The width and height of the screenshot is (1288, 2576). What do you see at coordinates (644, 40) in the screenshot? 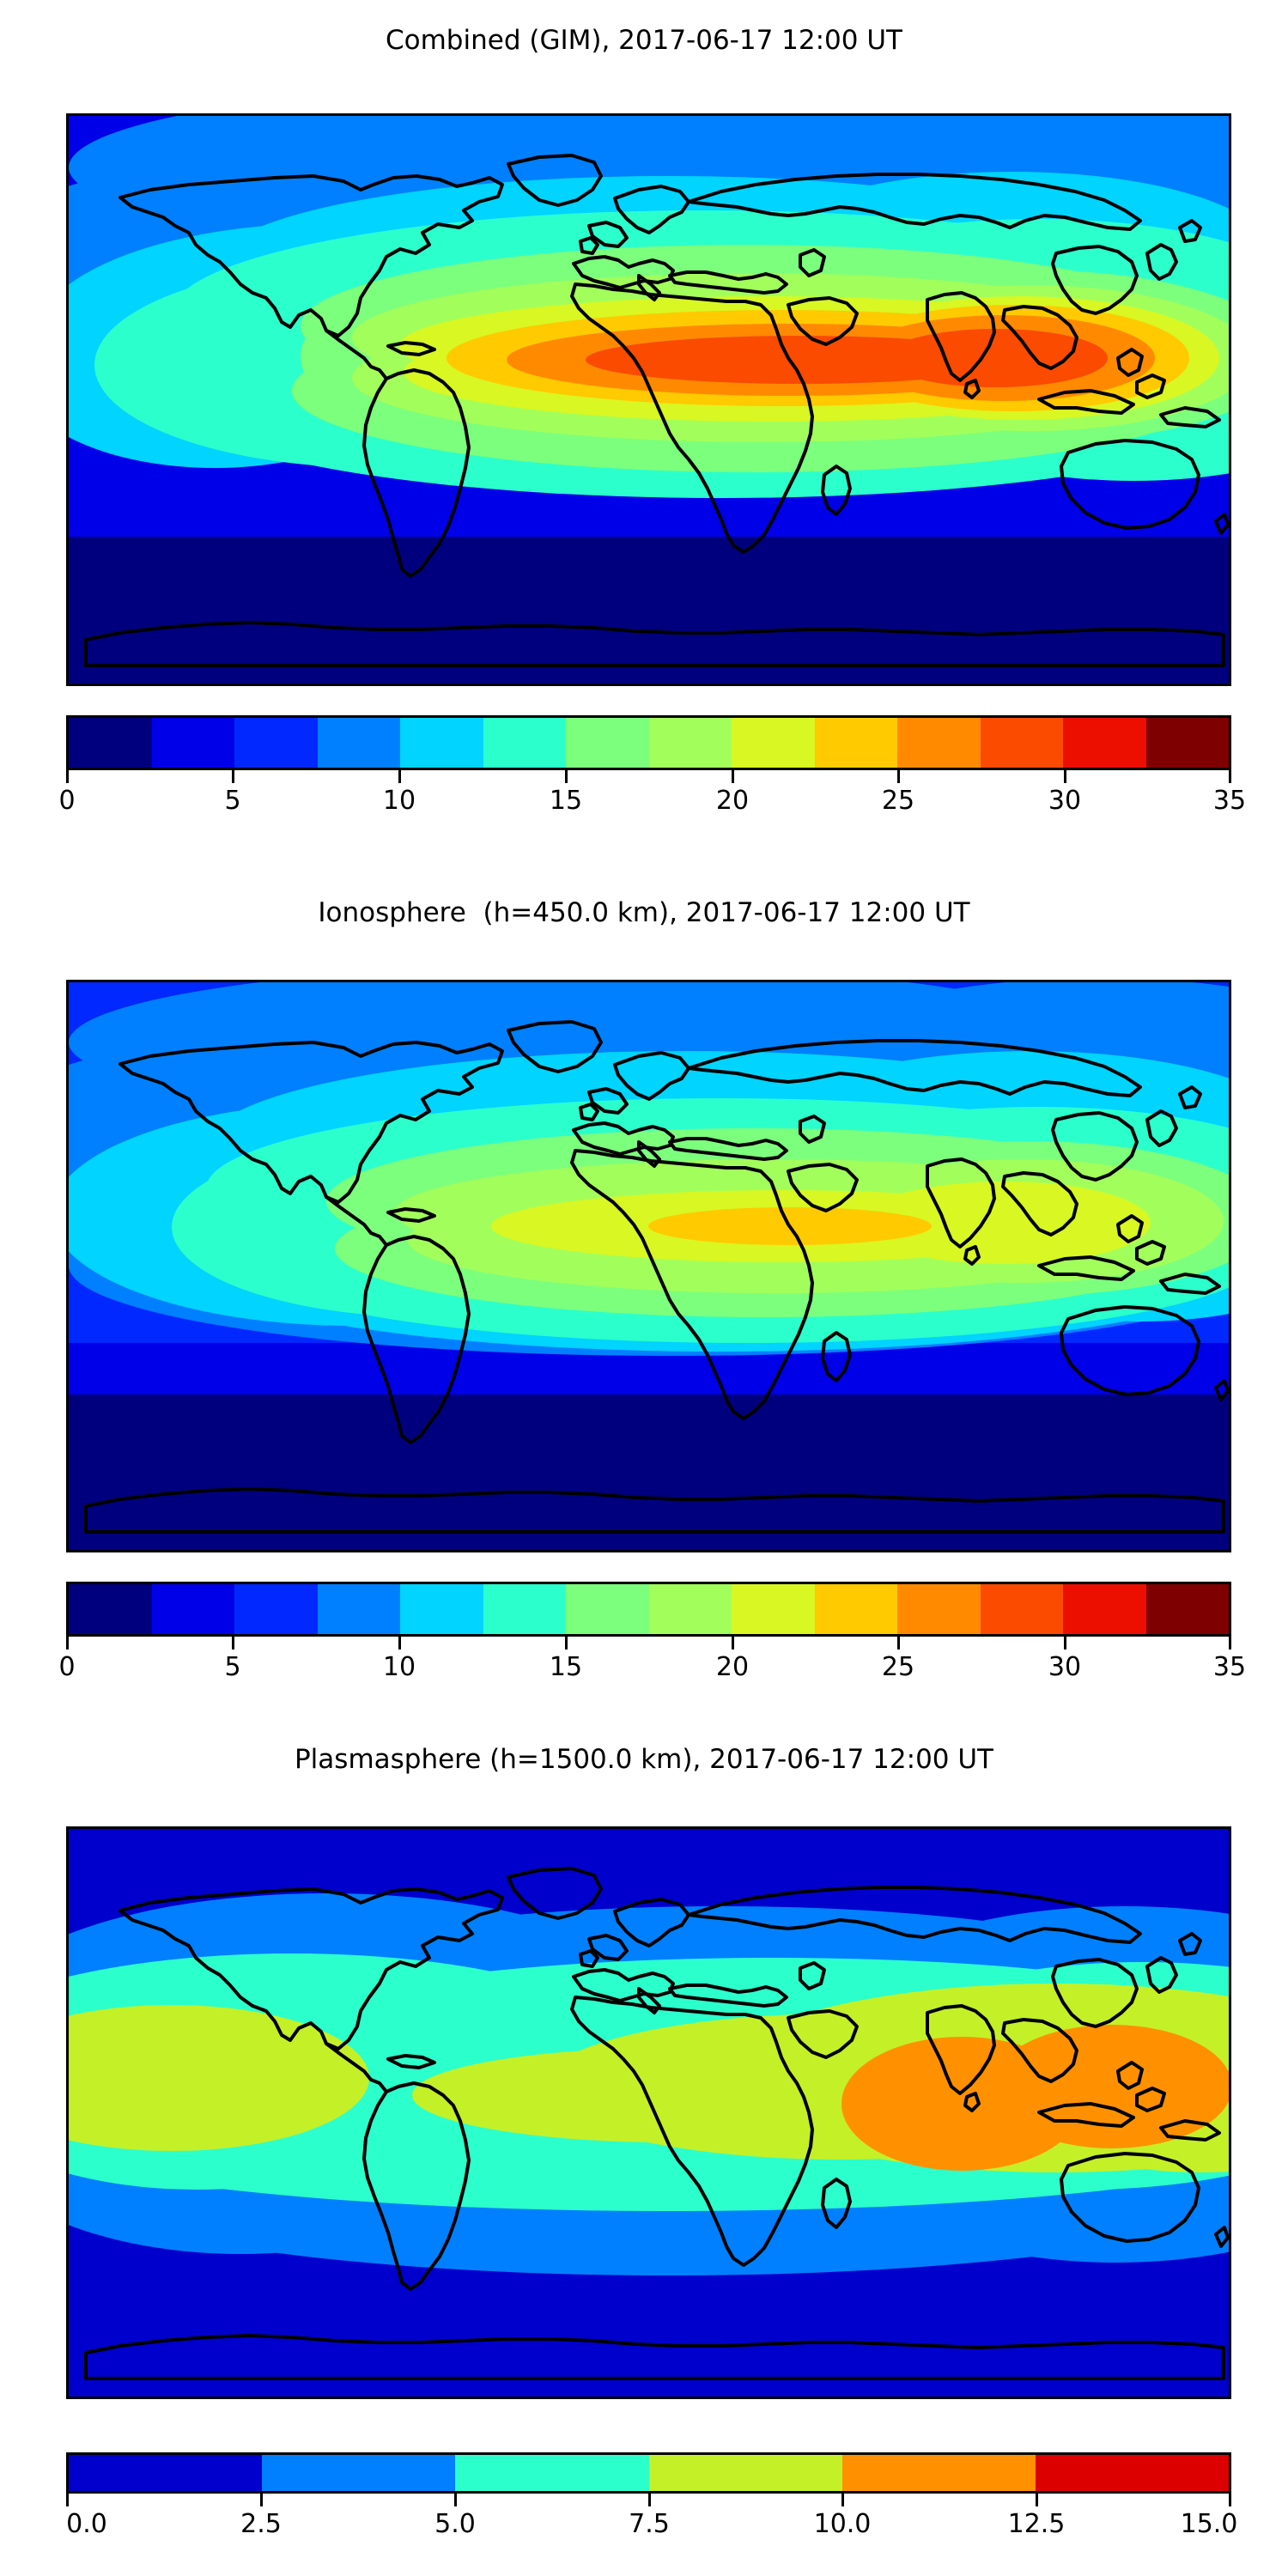
I see `panel-title-combined-gim: Combined (GIM), 2017-06-17 12:00 UT` at bounding box center [644, 40].